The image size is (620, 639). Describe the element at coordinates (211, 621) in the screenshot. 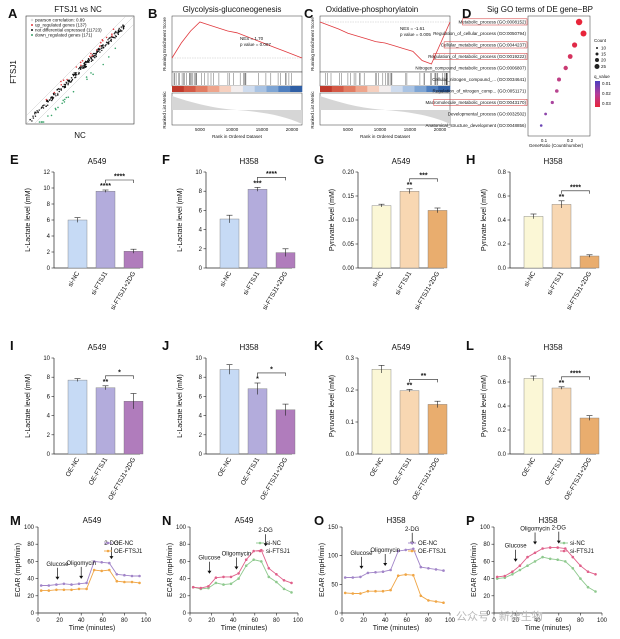

I see `x-tick-label: 20` at that location.